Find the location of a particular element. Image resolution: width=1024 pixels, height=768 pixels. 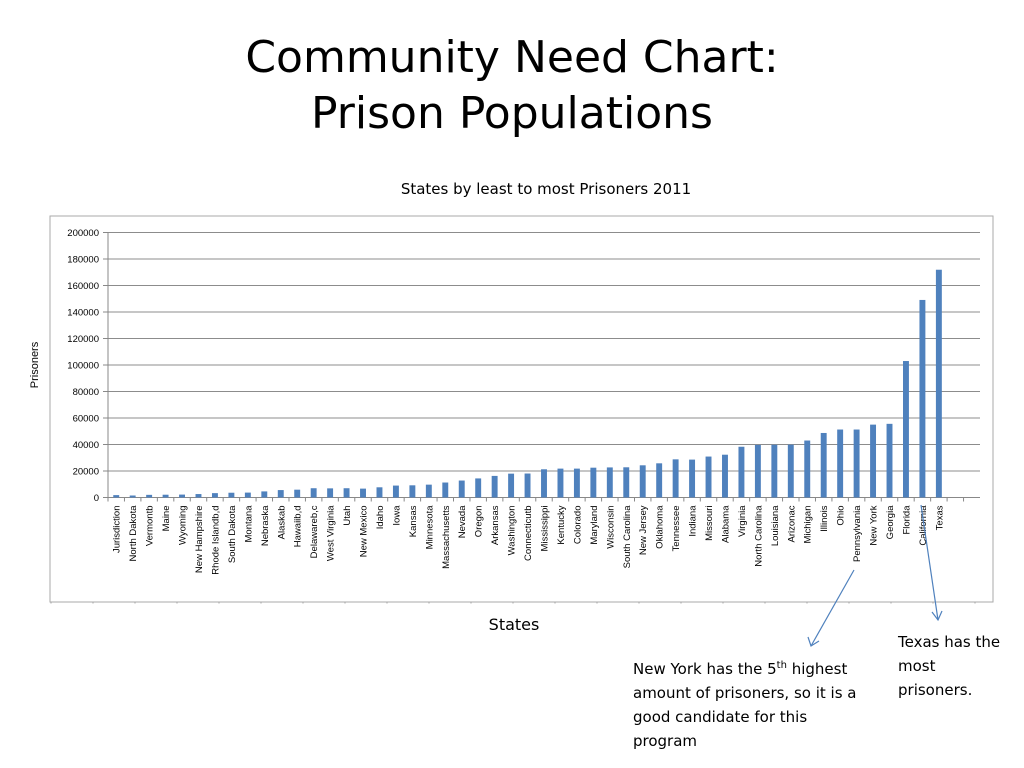

x-tick-label: Alaskab is located at coordinates (281, 523).